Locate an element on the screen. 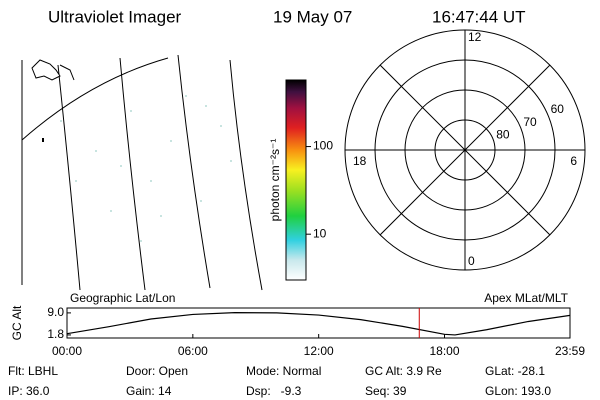 This screenshot has height=400, width=600. status-field: GLon: 193.0 is located at coordinates (518, 391).